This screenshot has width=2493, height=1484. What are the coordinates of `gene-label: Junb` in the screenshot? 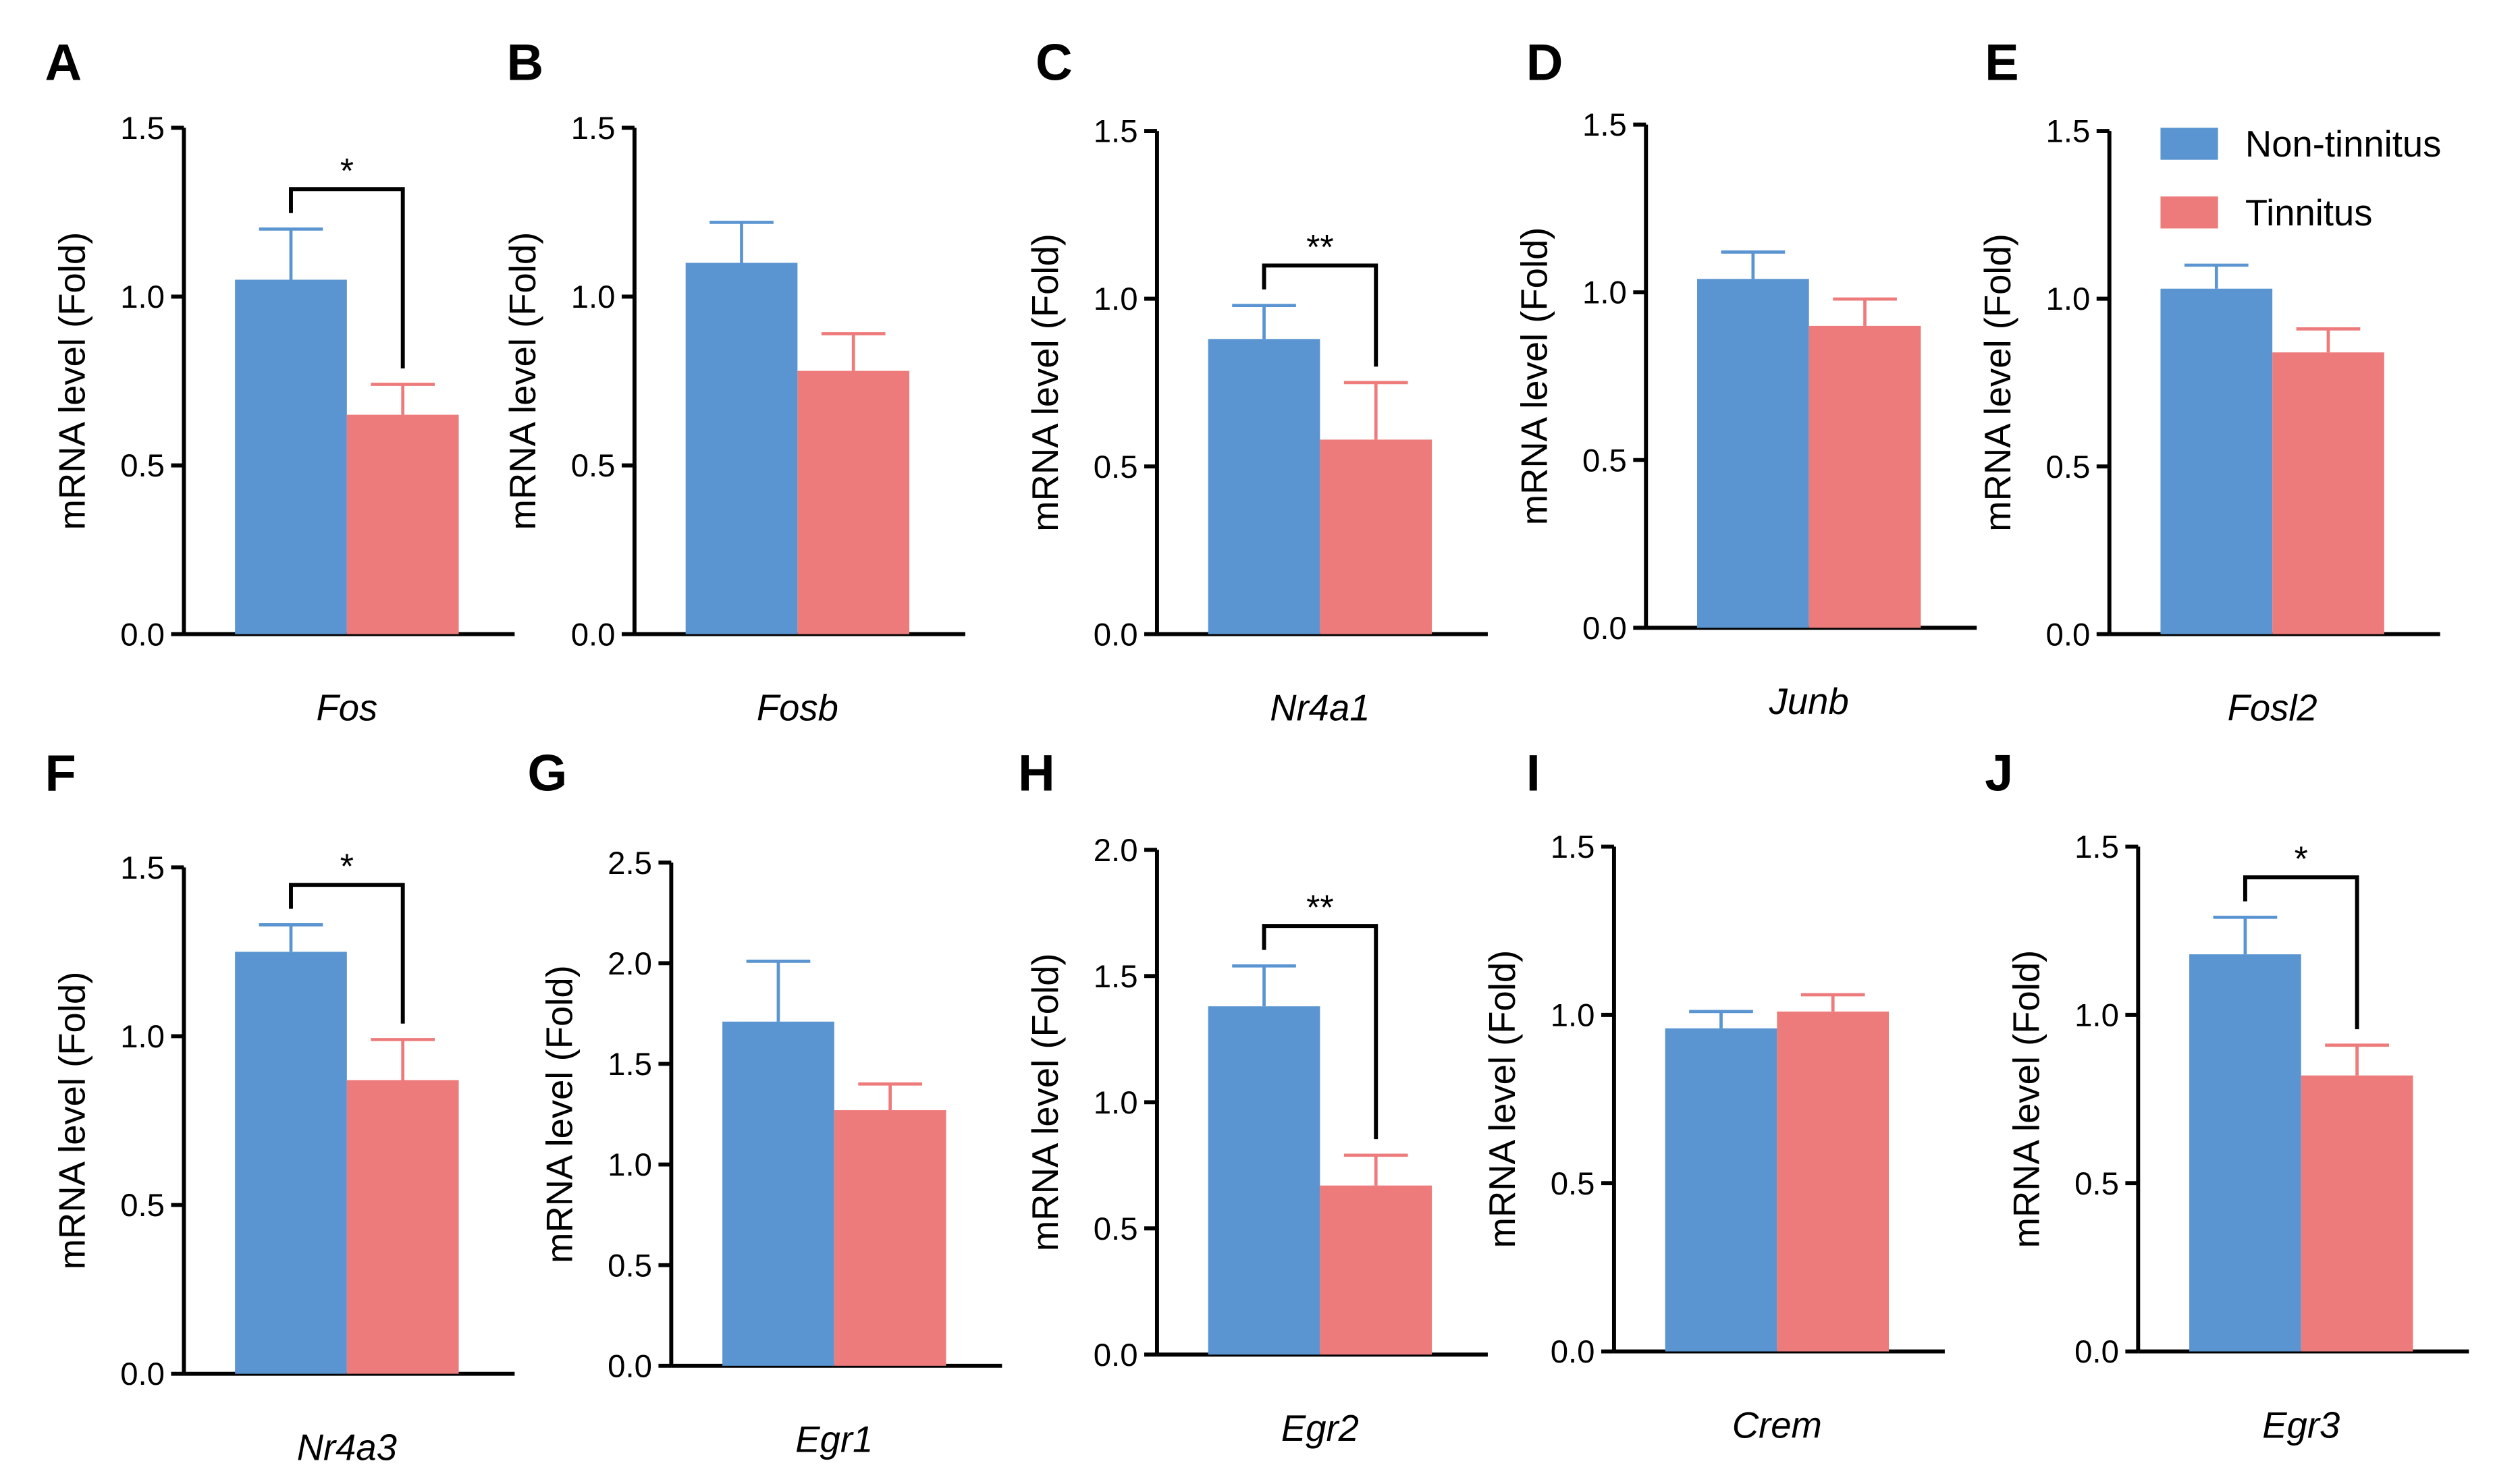 It's located at (1809, 701).